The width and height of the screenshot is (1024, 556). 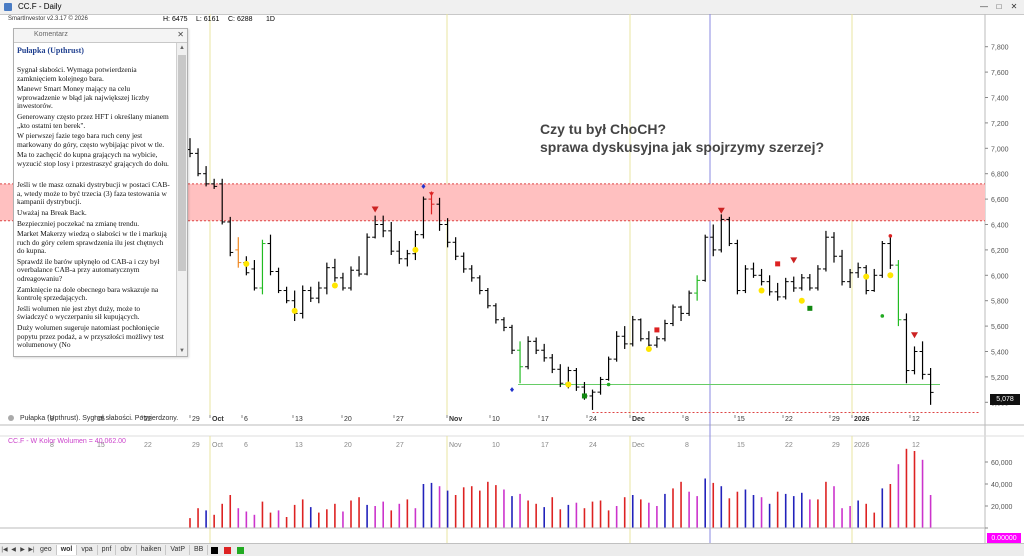 What do you see at coordinates (545, 445) in the screenshot?
I see `volume-date-tick-label: 17` at bounding box center [545, 445].